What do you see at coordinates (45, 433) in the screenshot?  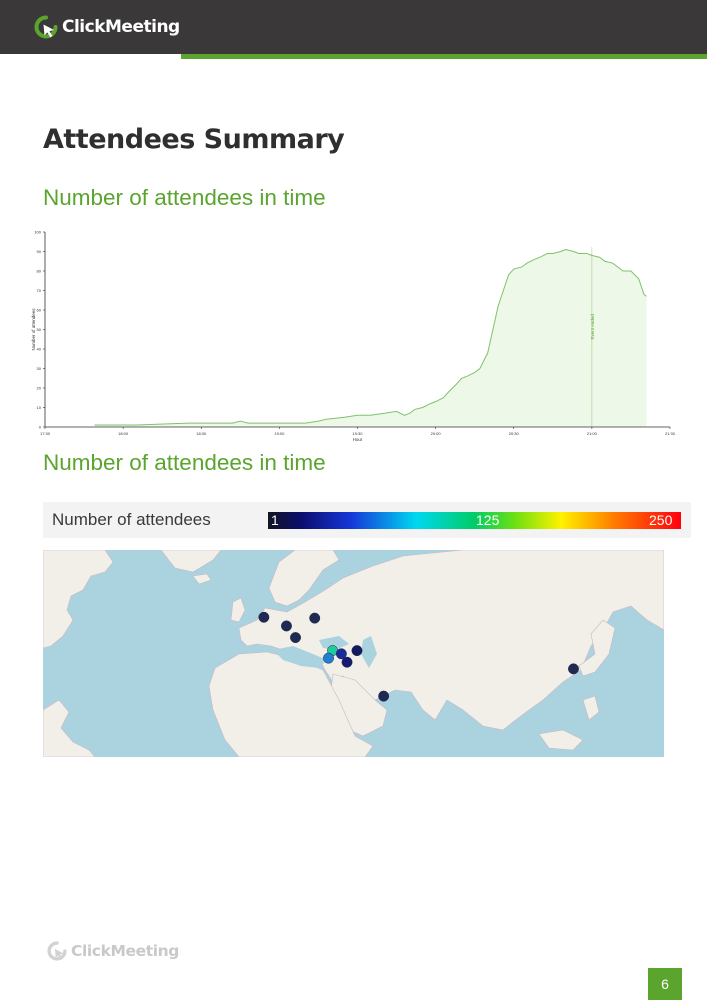 I see `x-tick-label: 17:30` at bounding box center [45, 433].